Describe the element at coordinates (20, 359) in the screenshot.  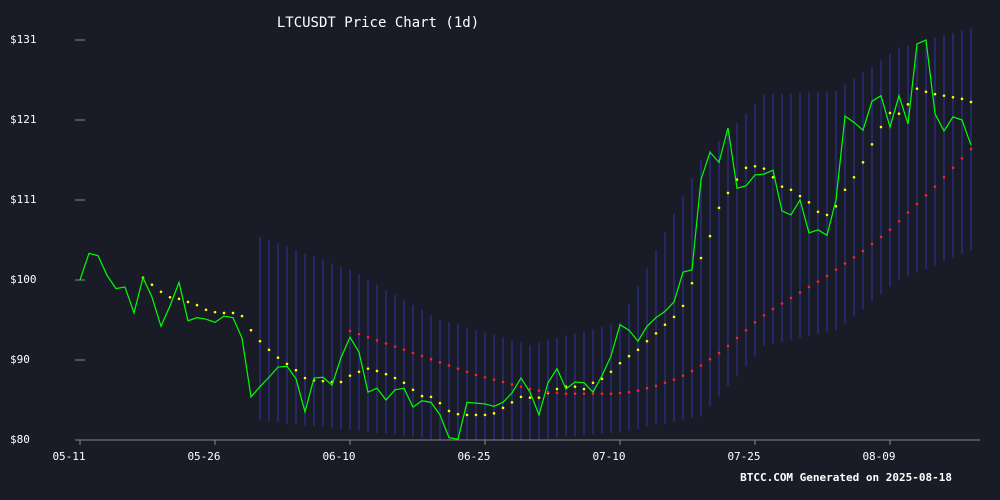
I see `y-tick-label: $90` at that location.